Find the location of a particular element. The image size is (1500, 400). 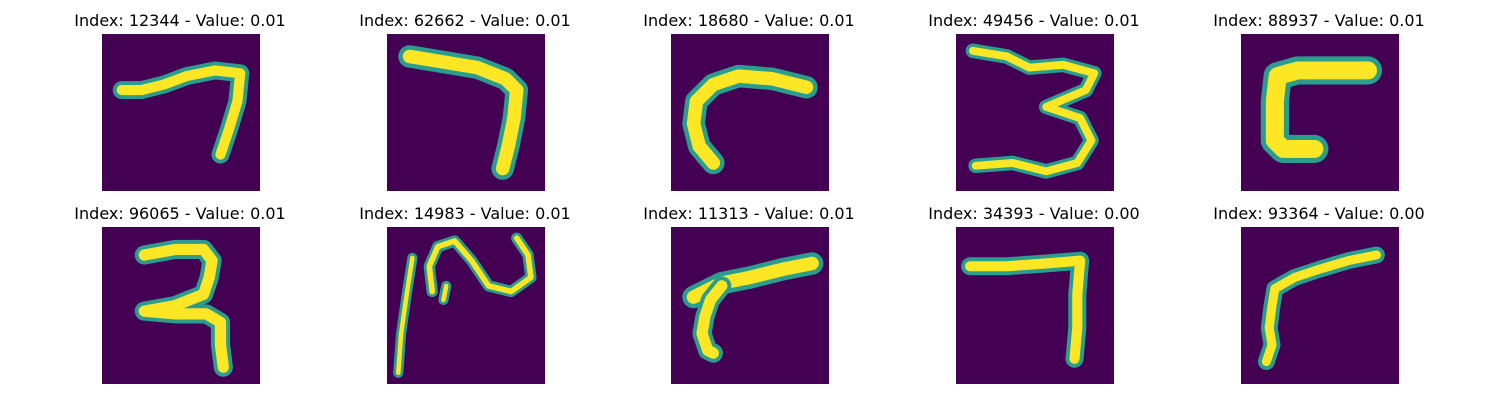

panel-9: Index: 34393 - Value: 0.00 is located at coordinates (1034, 299).